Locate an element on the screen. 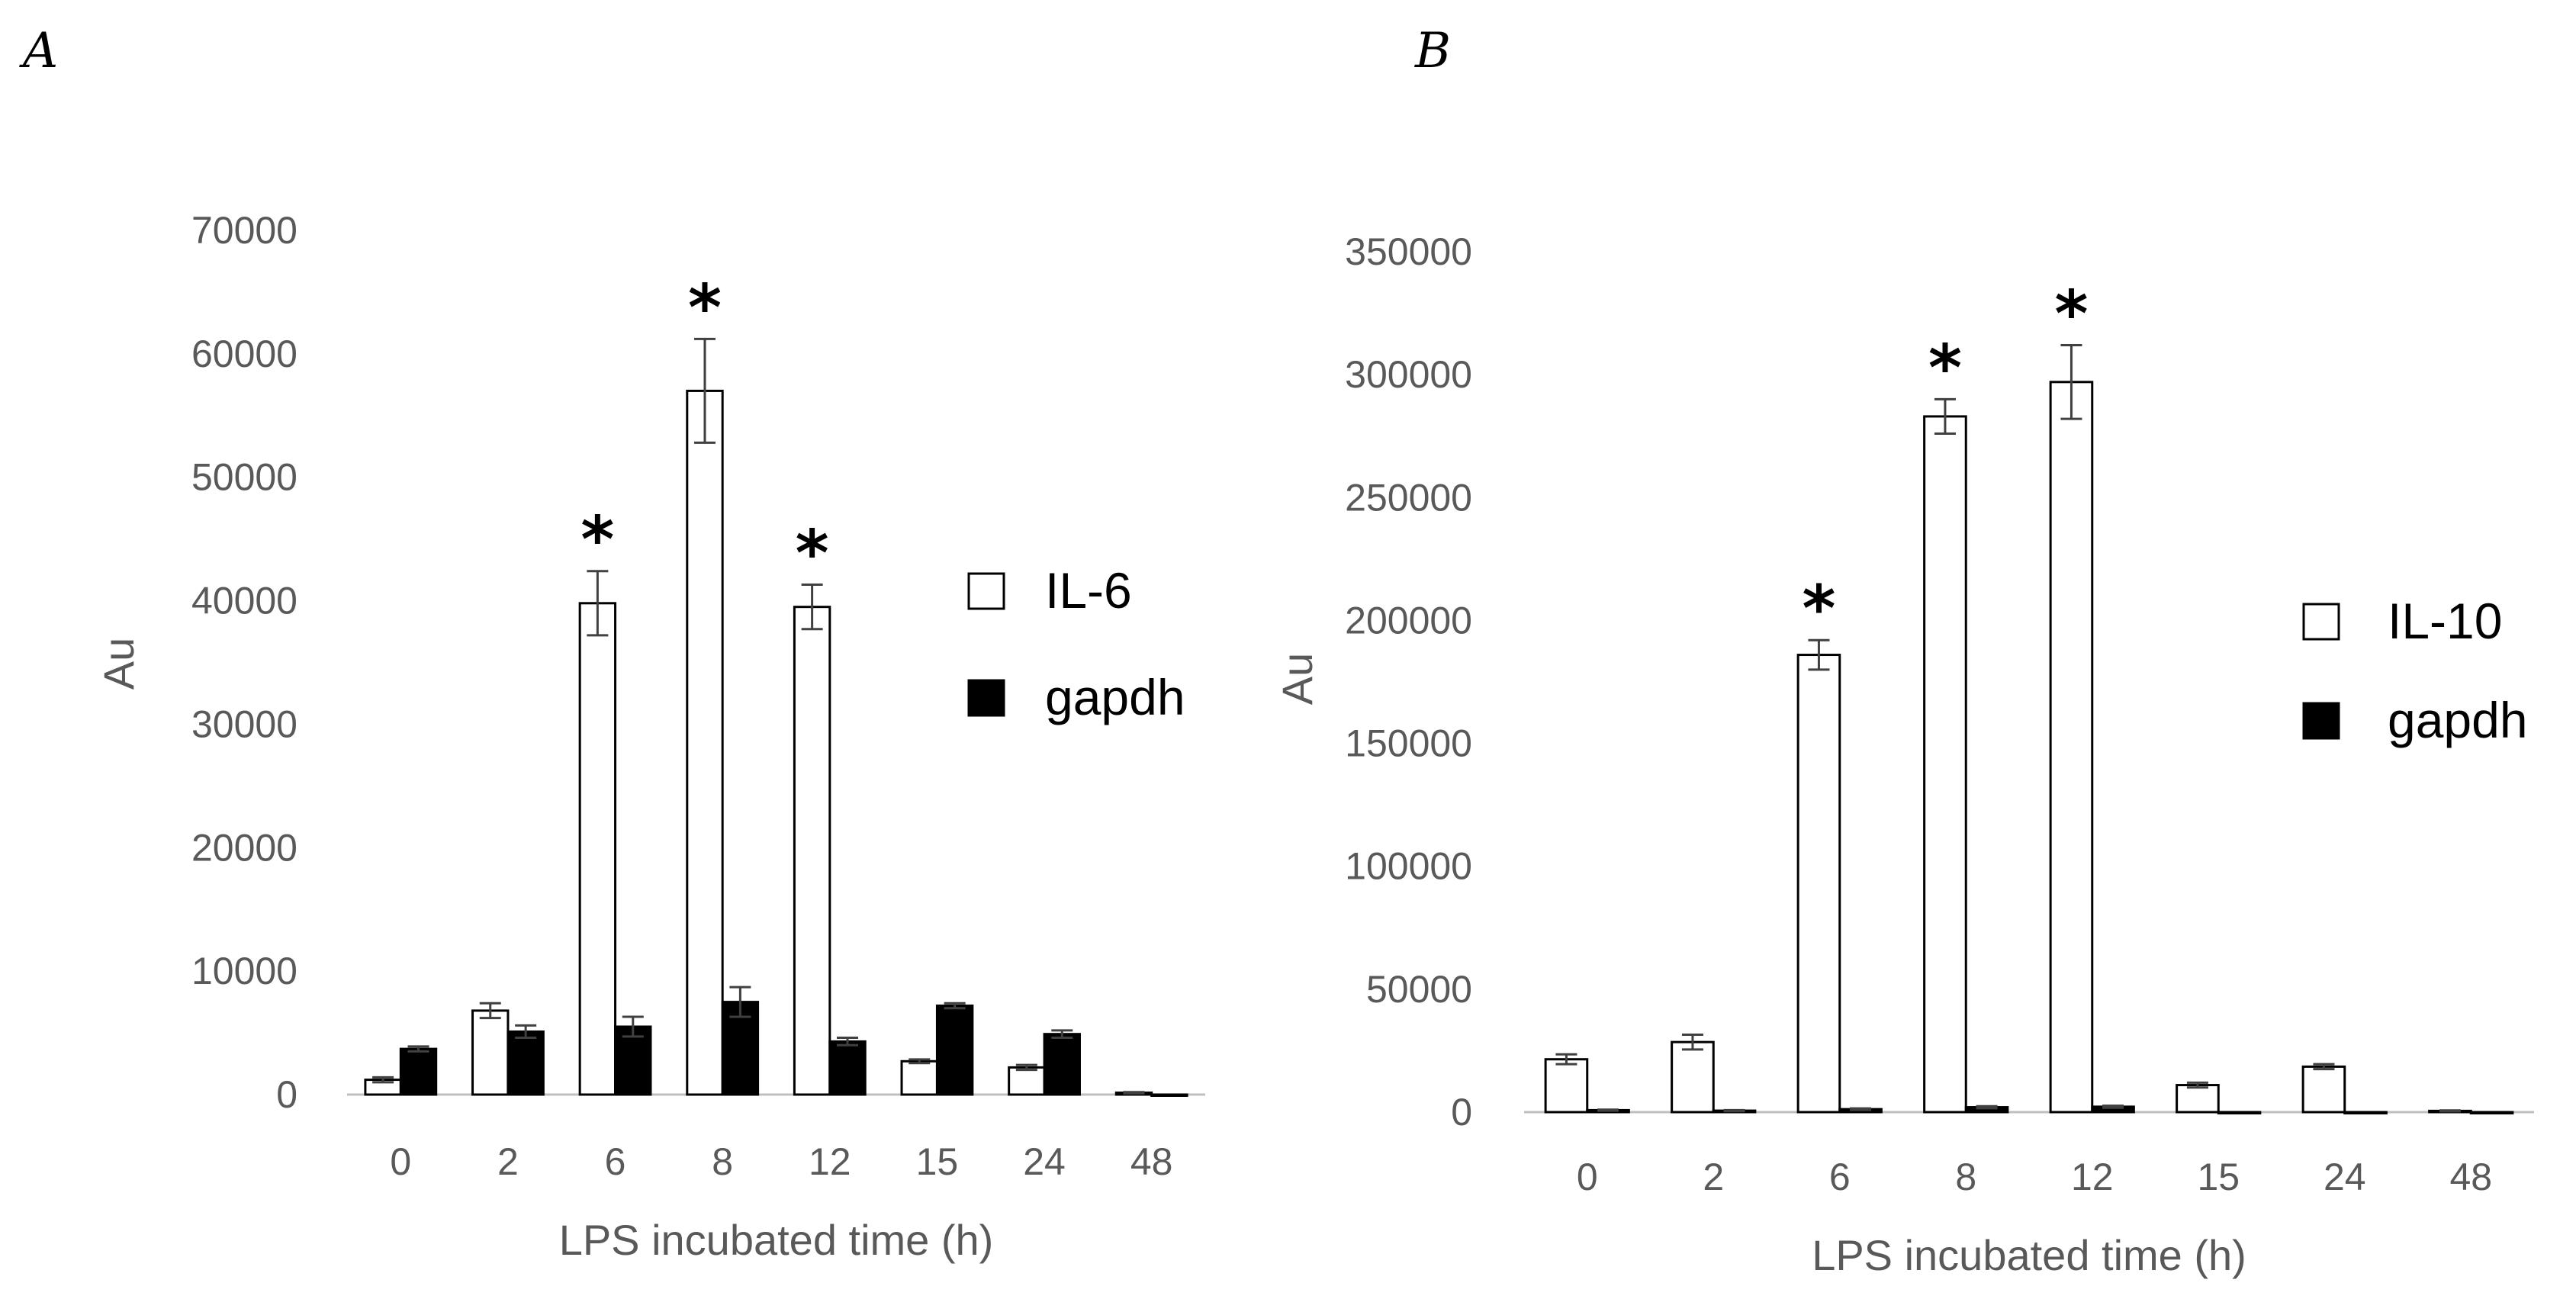 The image size is (2576, 1299). legend-label-il-6: IL-6 is located at coordinates (1088, 590).